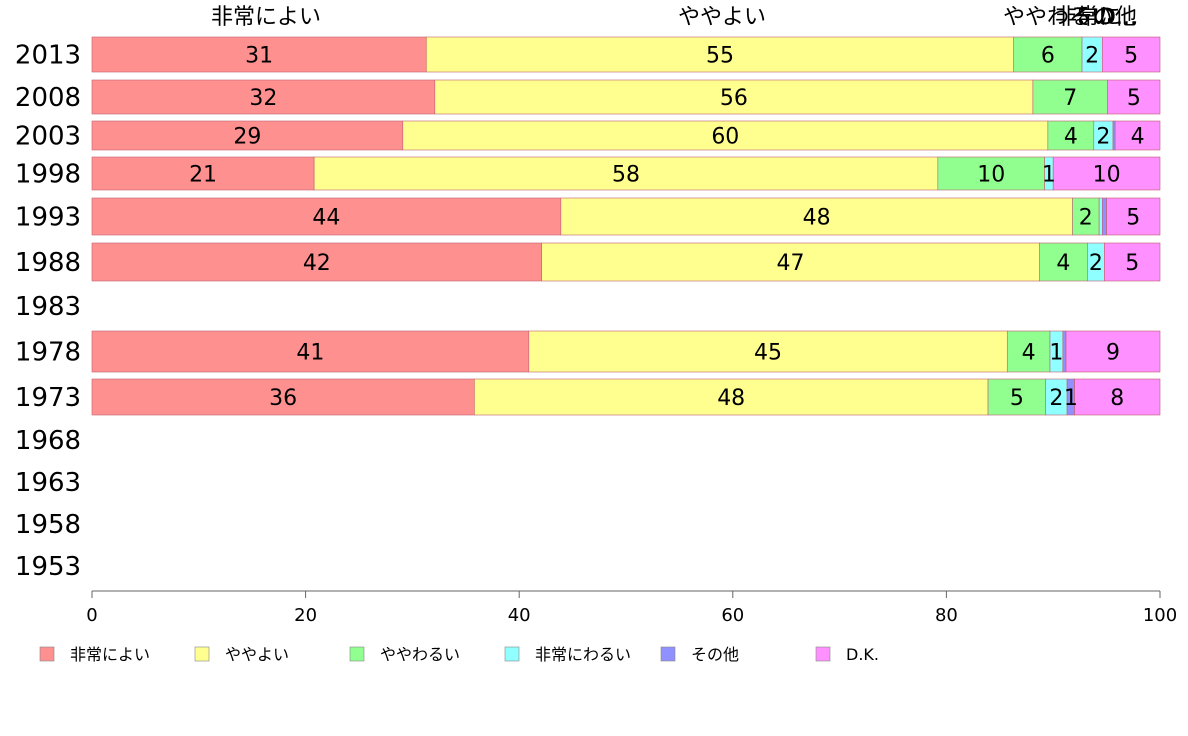 The image size is (1188, 736). What do you see at coordinates (459, 654) in the screenshot?
I see `legend: 非常によい ややよい ややわるい 非常にわるい その他 D.K.` at bounding box center [459, 654].